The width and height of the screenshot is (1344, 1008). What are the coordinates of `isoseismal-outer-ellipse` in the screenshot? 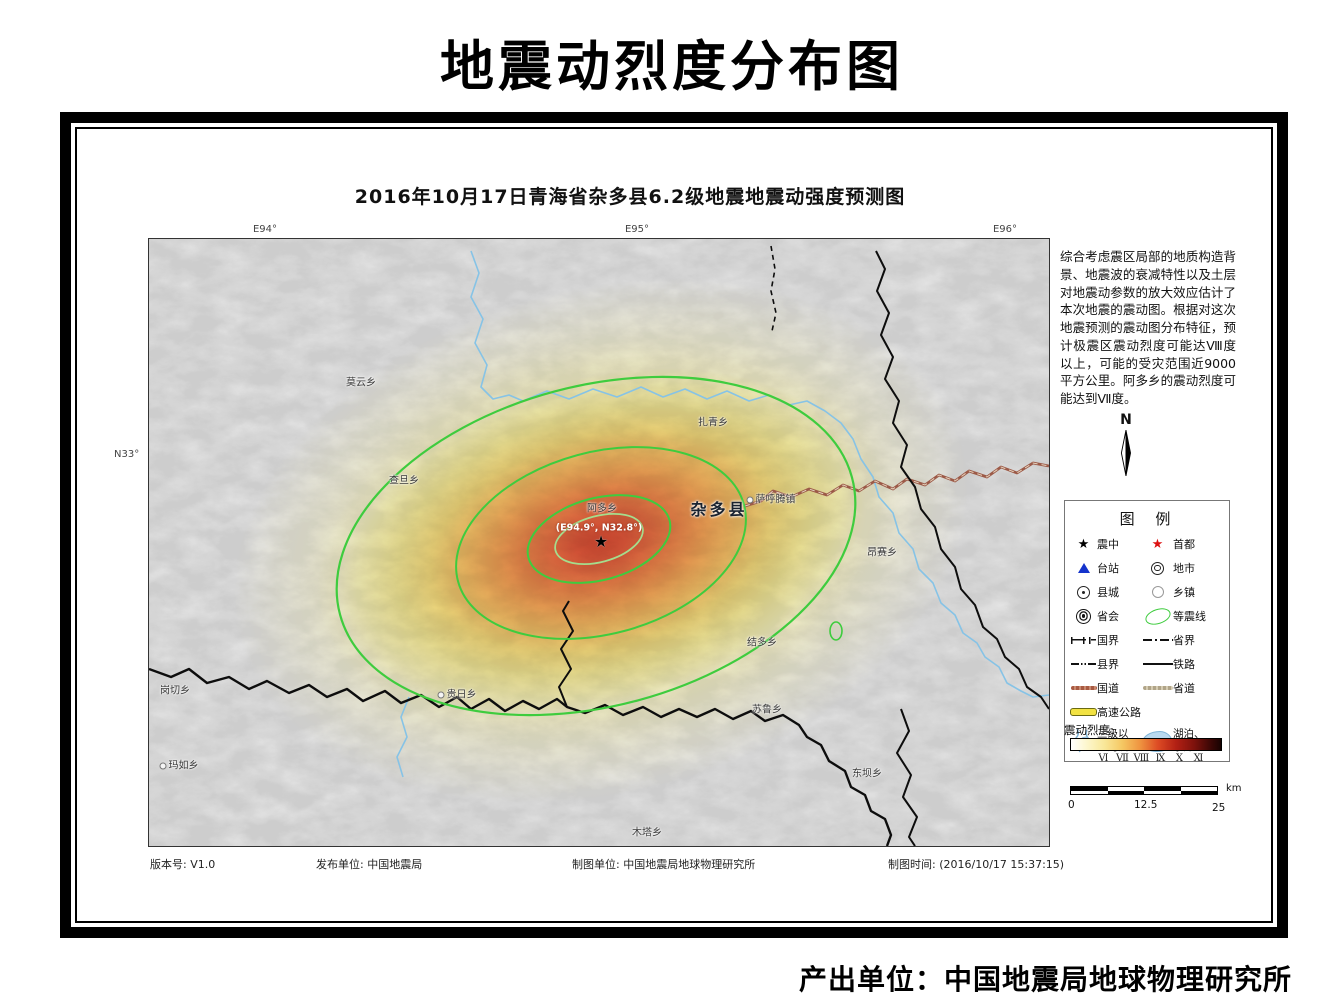 It's located at (596, 546).